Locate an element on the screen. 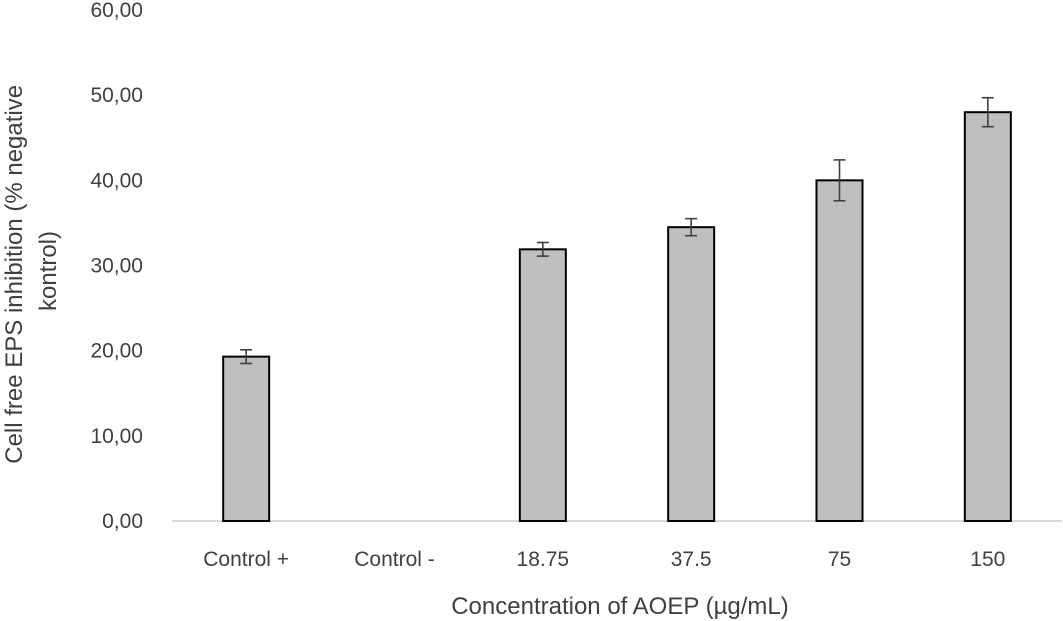  y-tick-label: 40,00 is located at coordinates (116, 180).